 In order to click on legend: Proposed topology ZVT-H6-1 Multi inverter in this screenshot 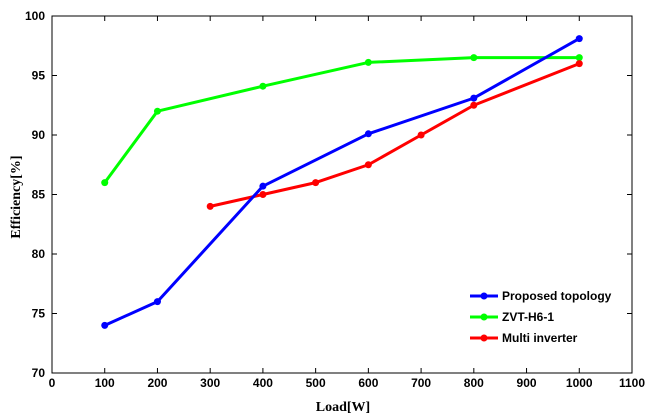, I will do `click(538, 319)`.